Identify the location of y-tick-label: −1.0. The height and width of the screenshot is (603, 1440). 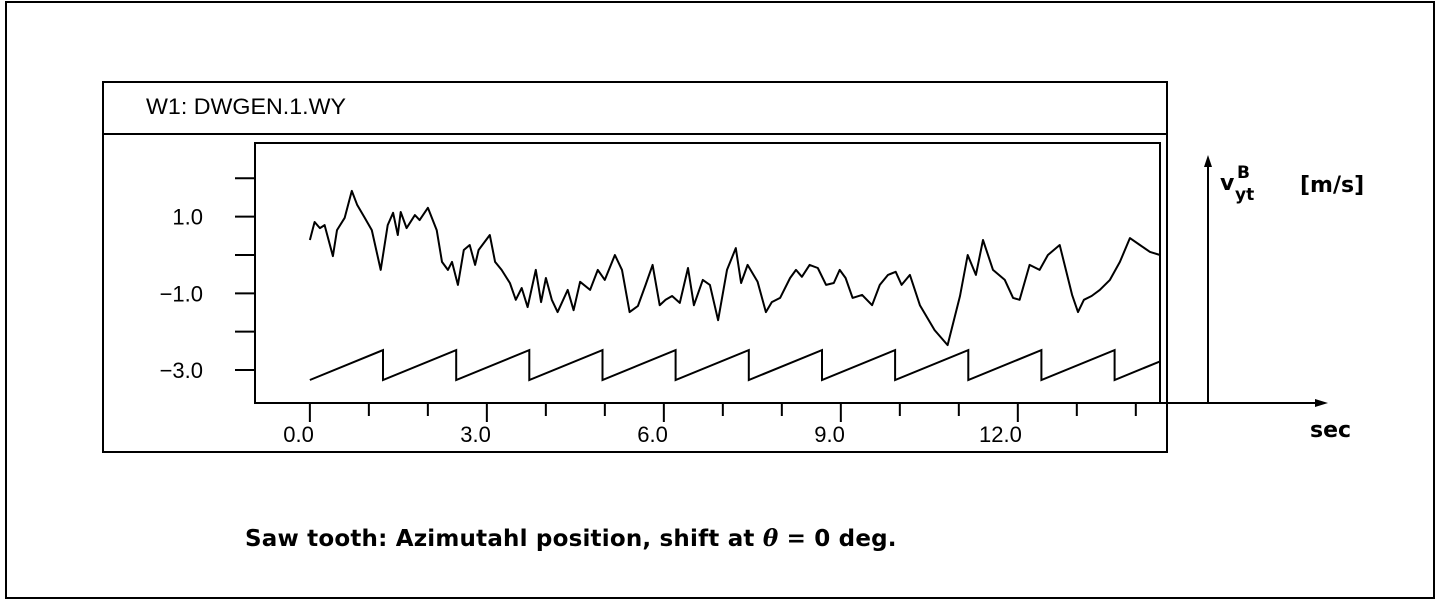
(181, 293).